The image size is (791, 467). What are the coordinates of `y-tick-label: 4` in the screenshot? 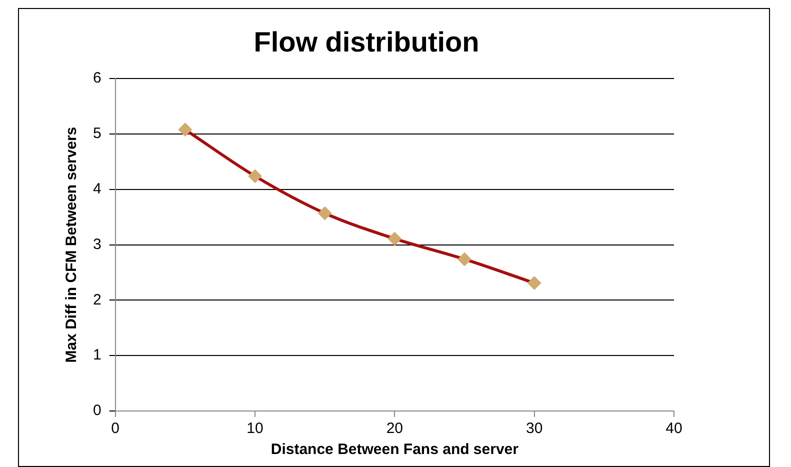 It's located at (97, 189).